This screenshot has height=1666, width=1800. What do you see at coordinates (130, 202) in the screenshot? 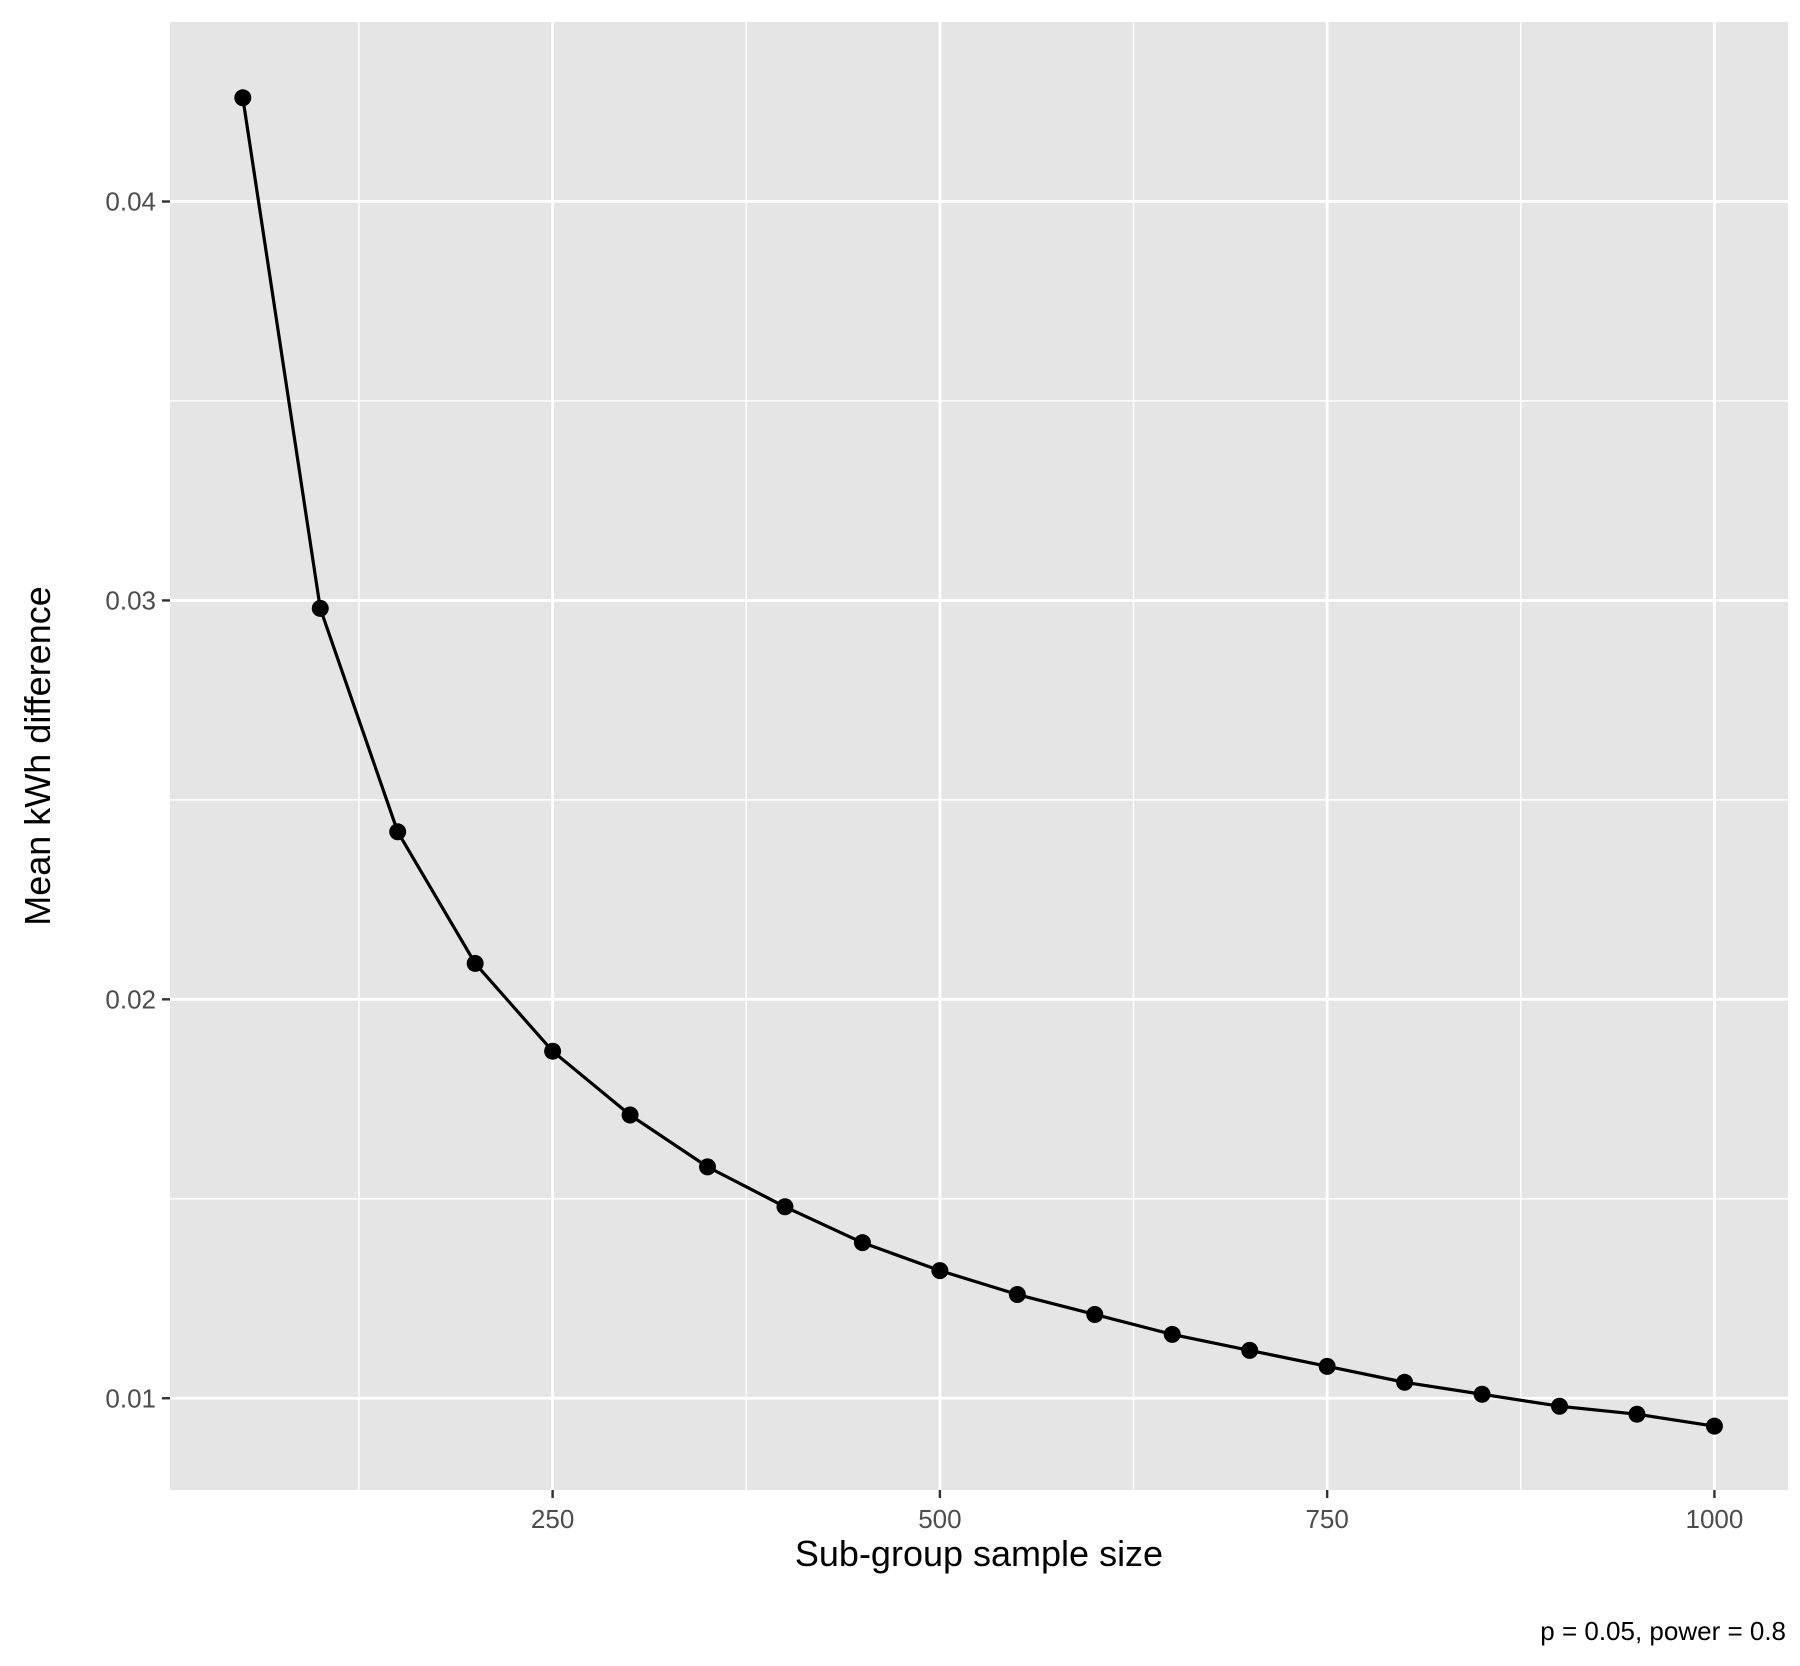
I see `y-tick-label-3: 0.04` at bounding box center [130, 202].